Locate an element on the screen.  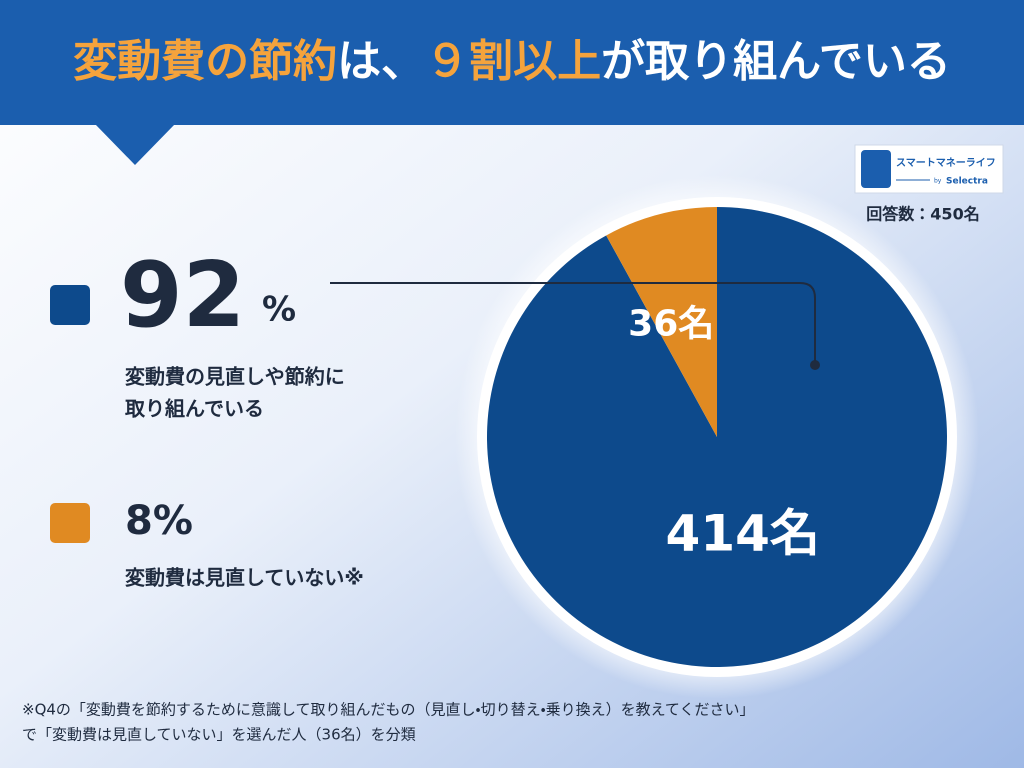
legend-percent: 8% is located at coordinates (159, 521).